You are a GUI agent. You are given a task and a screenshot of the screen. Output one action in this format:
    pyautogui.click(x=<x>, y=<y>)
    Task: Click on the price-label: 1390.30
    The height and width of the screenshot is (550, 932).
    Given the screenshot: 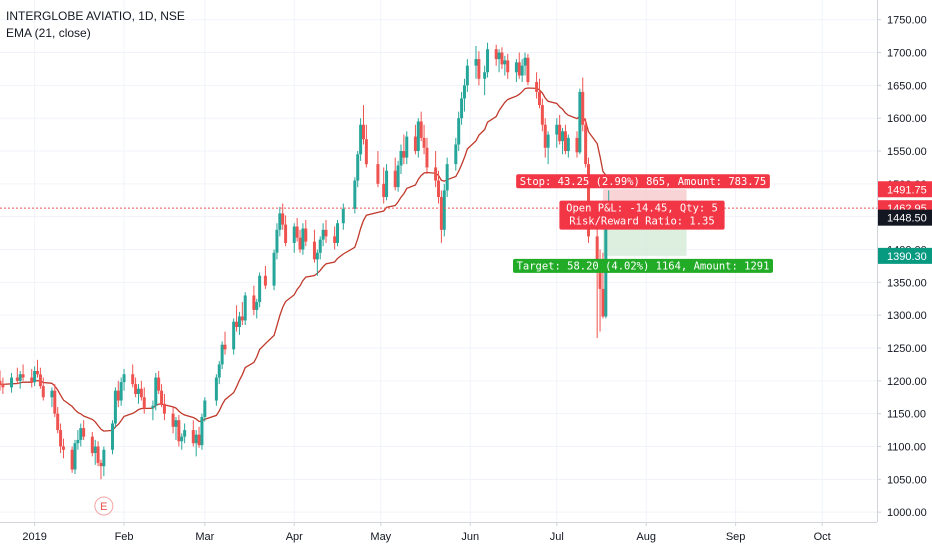 What is the action you would take?
    pyautogui.click(x=905, y=255)
    